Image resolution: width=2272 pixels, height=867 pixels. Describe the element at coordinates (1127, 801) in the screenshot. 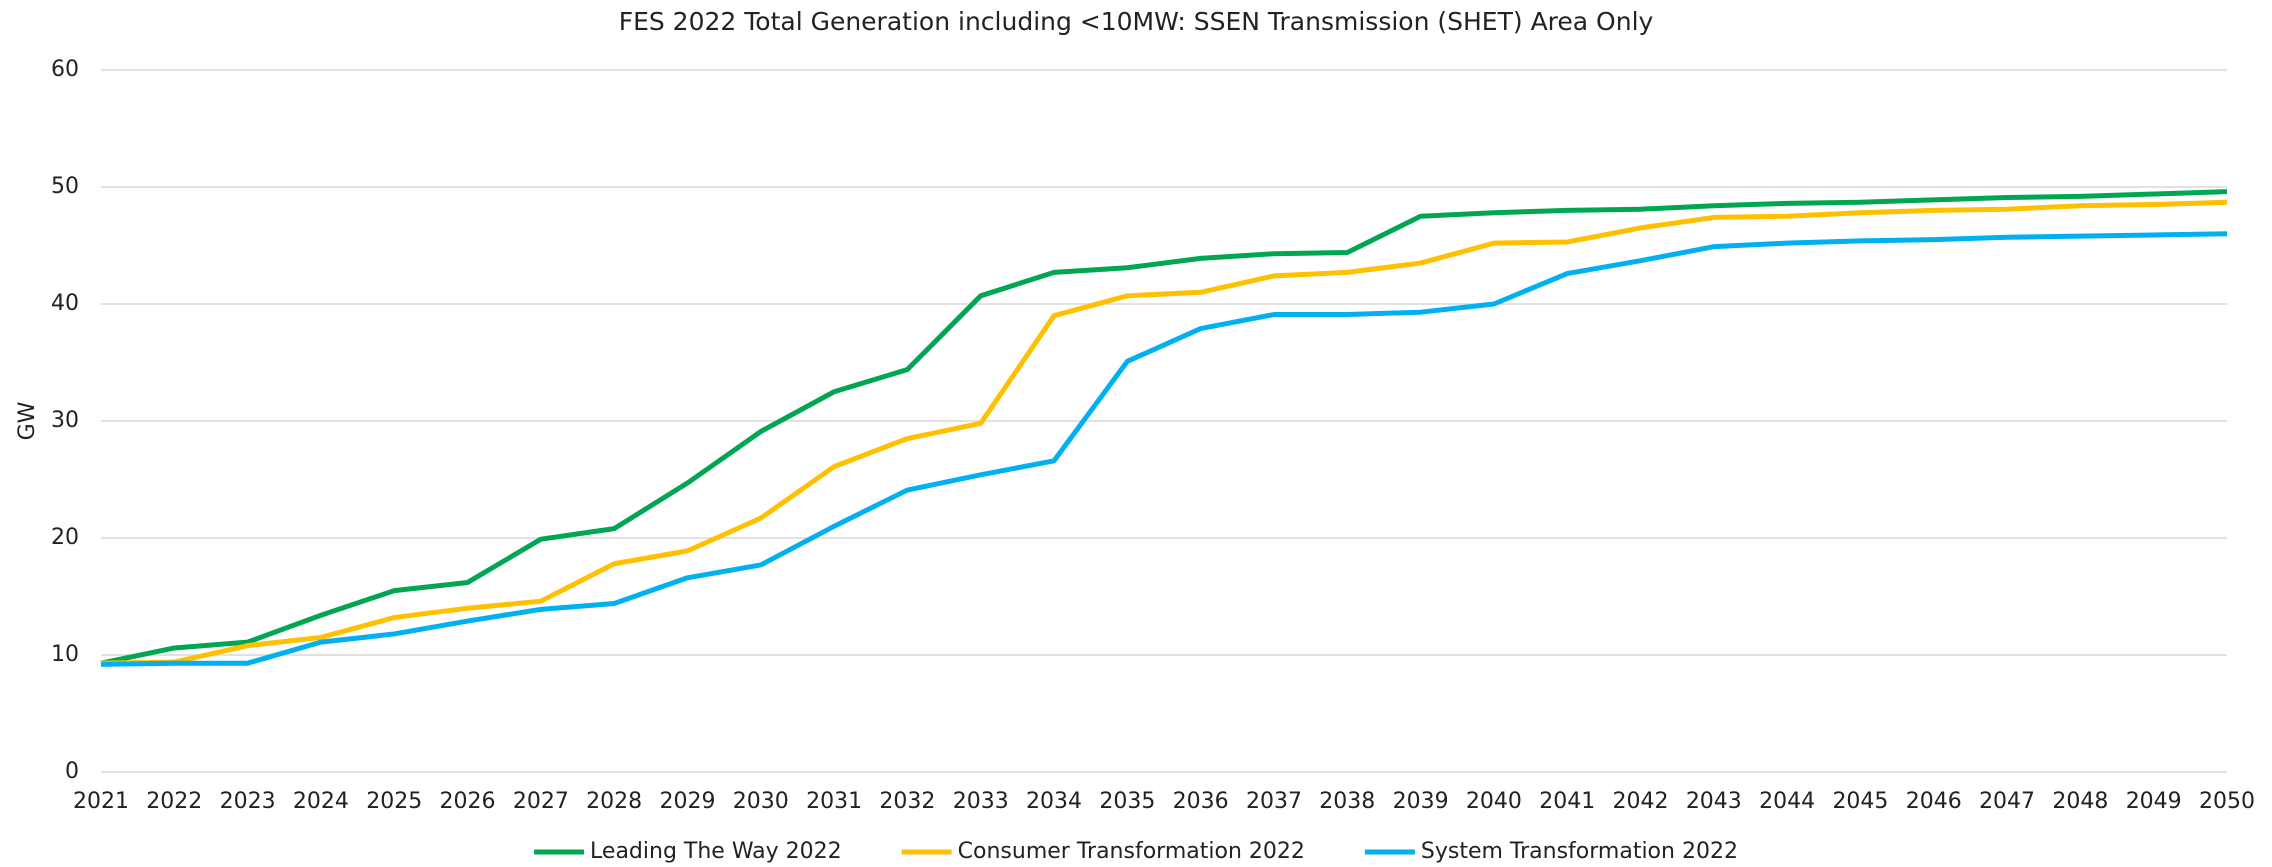

I see `x-tick-label: 2035` at that location.